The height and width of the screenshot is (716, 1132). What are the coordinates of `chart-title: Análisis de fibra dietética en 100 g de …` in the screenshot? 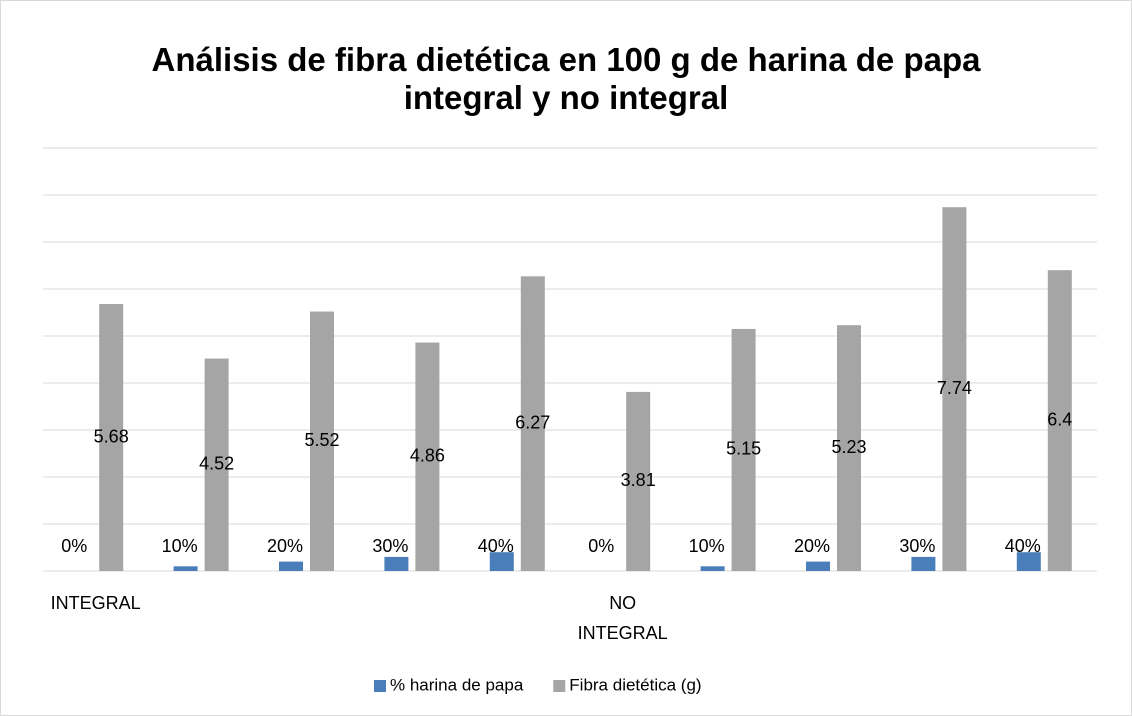 It's located at (567, 78).